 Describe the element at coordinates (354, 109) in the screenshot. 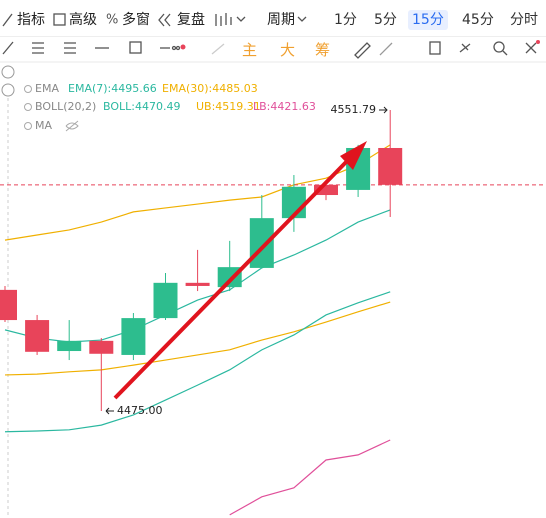

I see `high-label: 4551.79` at that location.